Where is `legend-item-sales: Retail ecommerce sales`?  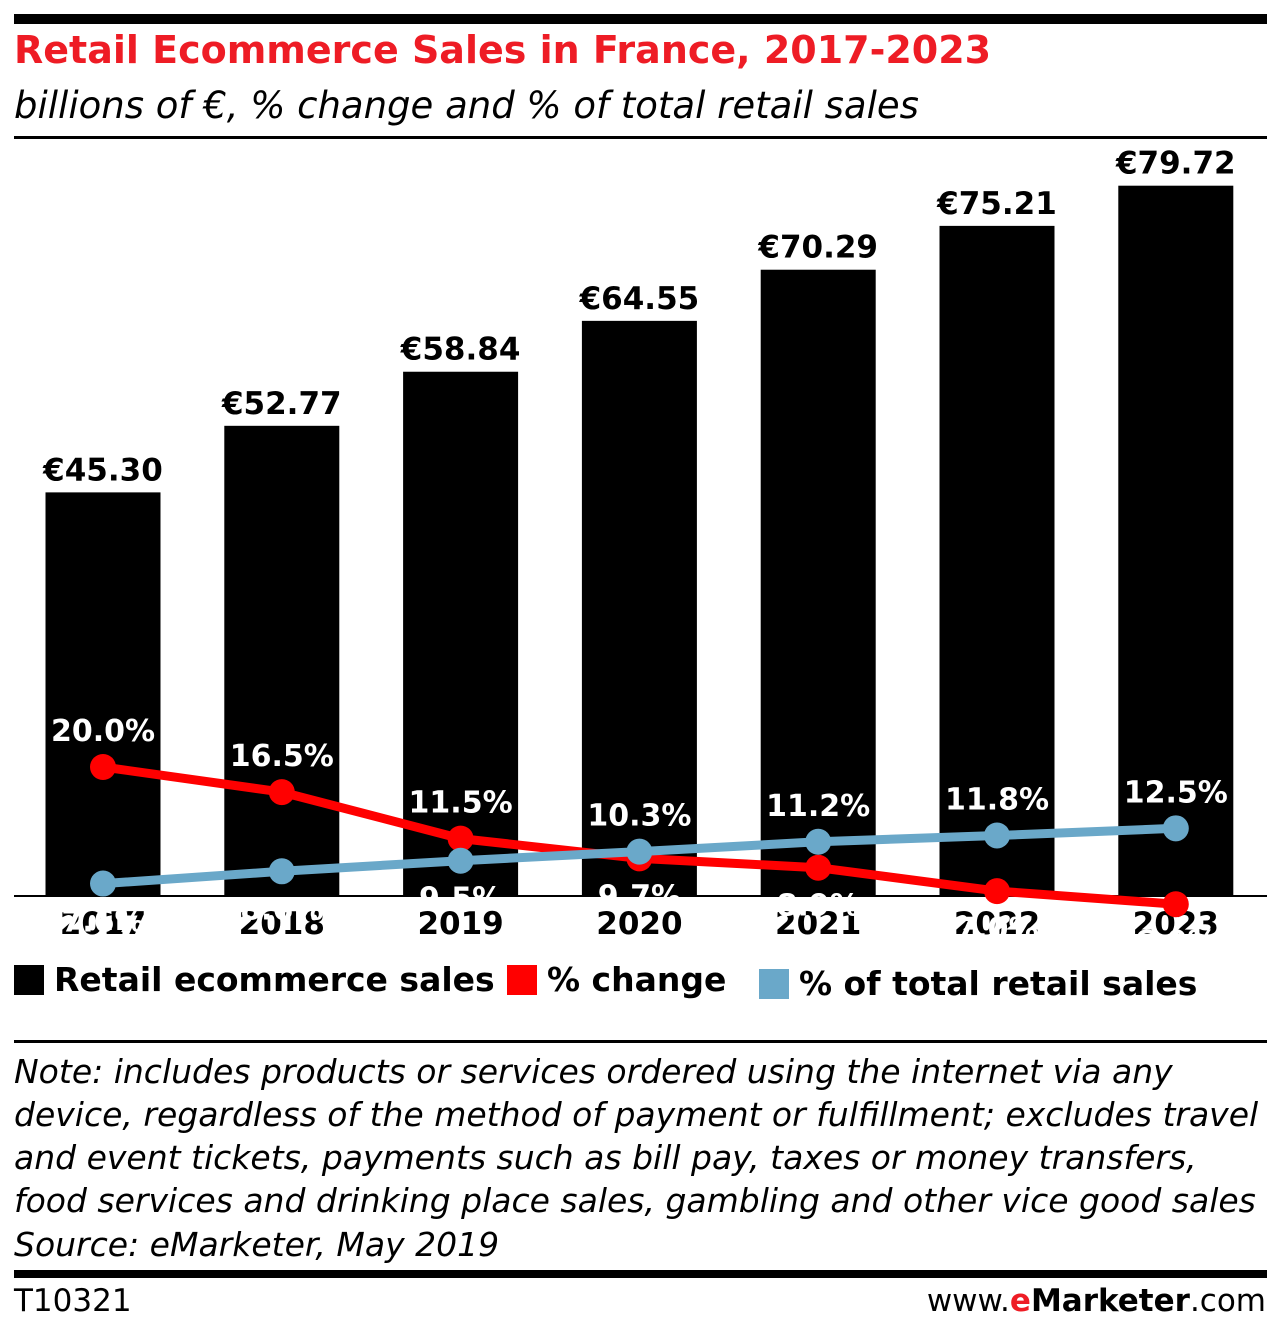 legend-item-sales: Retail ecommerce sales is located at coordinates (254, 979).